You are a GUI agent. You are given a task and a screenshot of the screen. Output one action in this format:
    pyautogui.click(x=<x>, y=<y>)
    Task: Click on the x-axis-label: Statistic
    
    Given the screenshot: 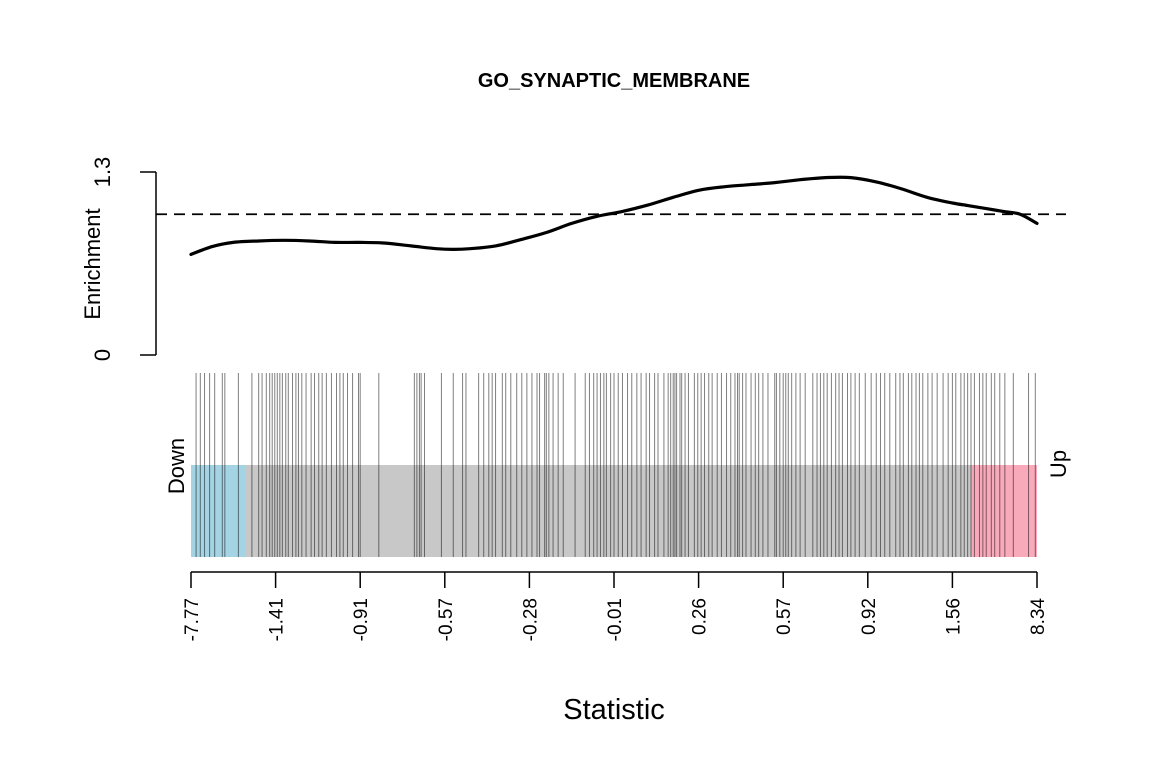 What is the action you would take?
    pyautogui.click(x=614, y=710)
    